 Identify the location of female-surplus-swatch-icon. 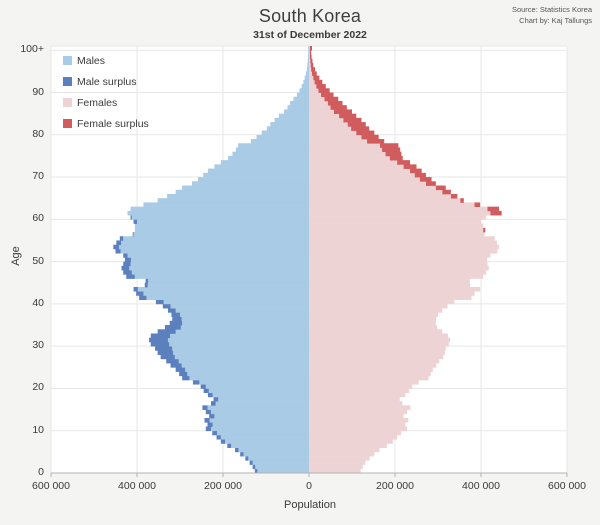
(67, 123).